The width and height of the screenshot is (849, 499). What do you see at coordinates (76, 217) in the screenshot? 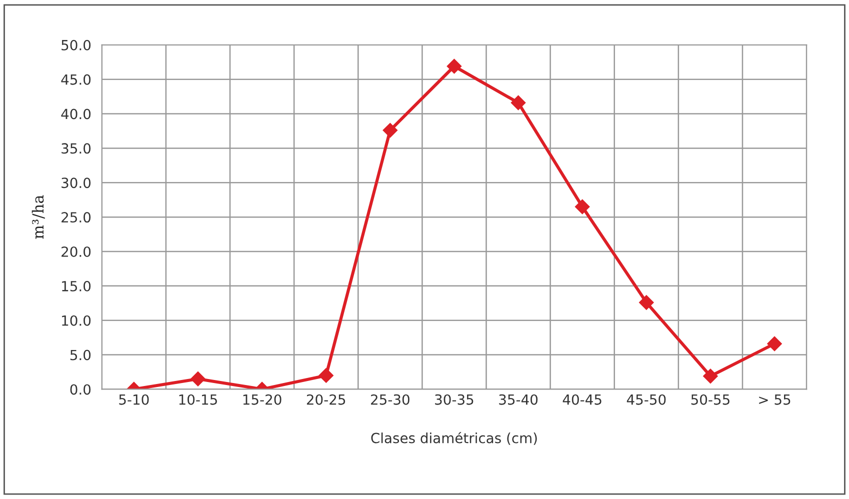
I see `y-tick-label: 25.0` at bounding box center [76, 217].